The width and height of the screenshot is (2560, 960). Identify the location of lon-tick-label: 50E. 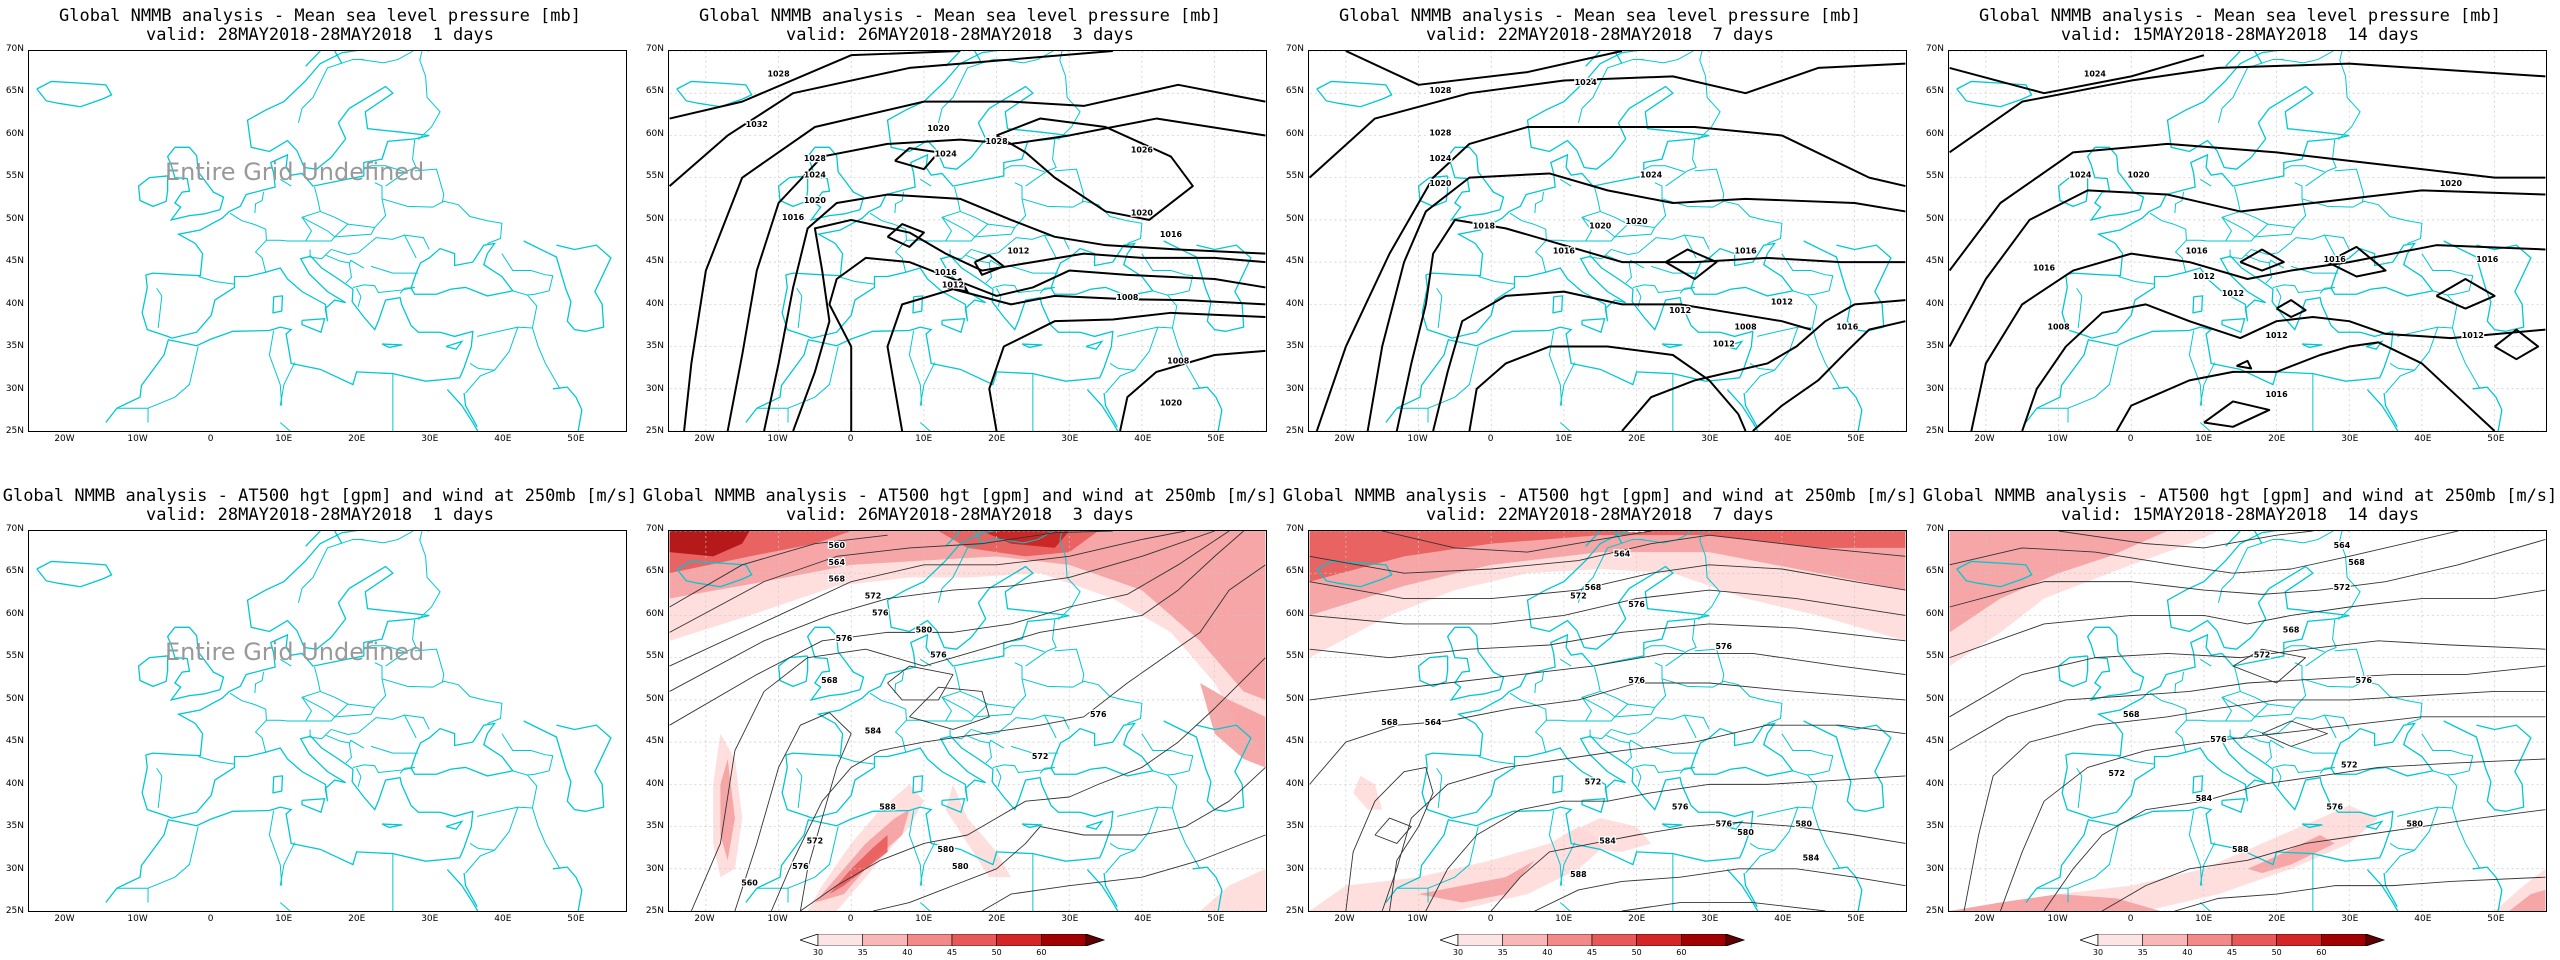
(2496, 919).